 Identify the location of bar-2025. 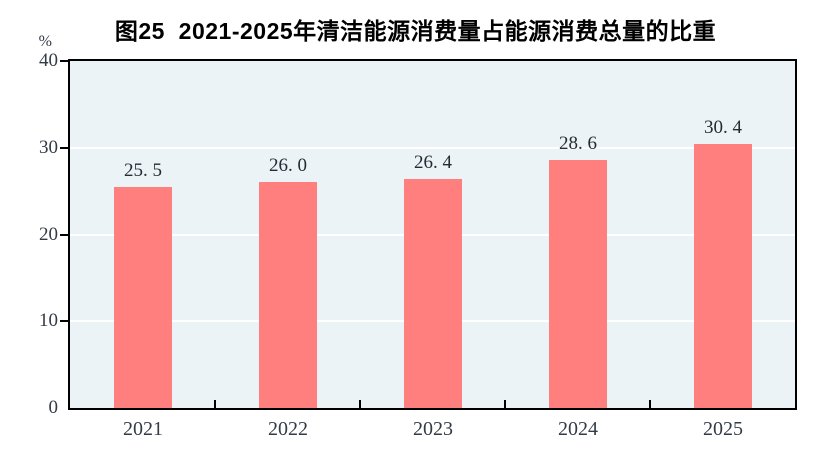
(723, 276).